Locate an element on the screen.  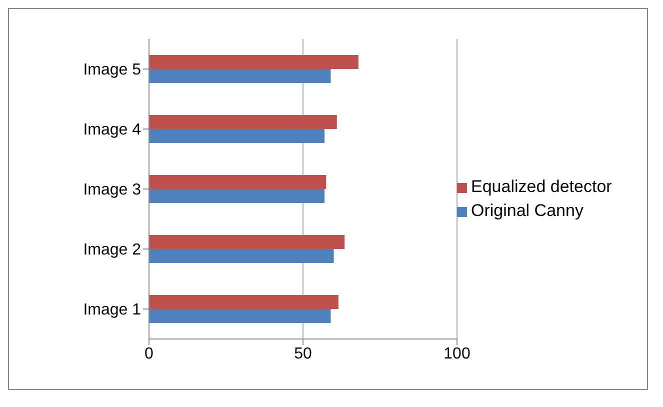
x-tick-label: 100 is located at coordinates (457, 353).